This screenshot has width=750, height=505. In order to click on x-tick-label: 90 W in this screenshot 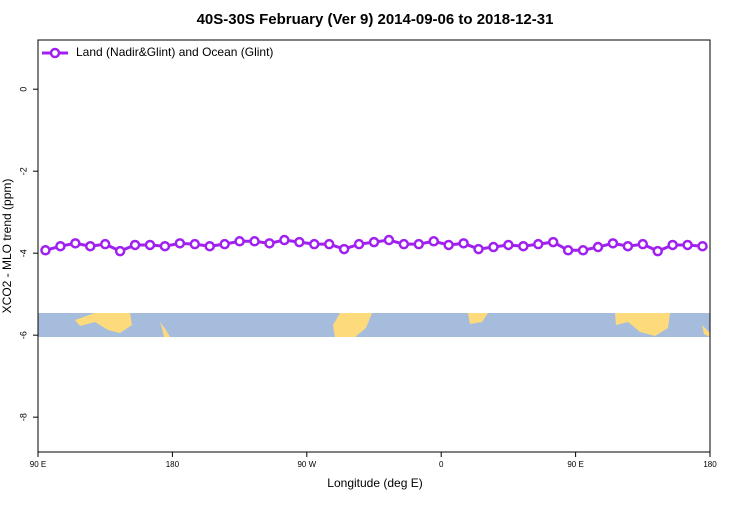, I will do `click(306, 464)`.